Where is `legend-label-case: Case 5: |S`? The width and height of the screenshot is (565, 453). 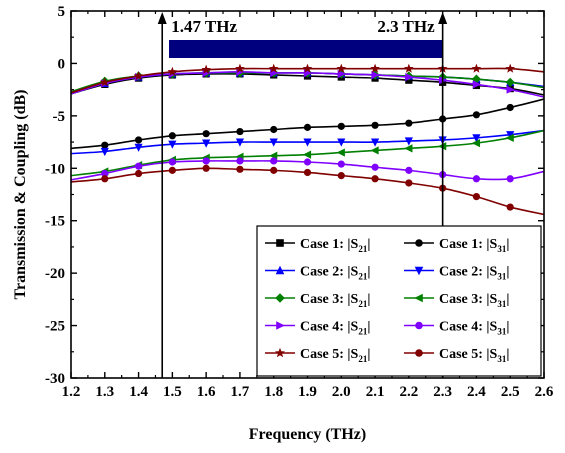
legend-label-case: Case 5: |S is located at coordinates (329, 354).